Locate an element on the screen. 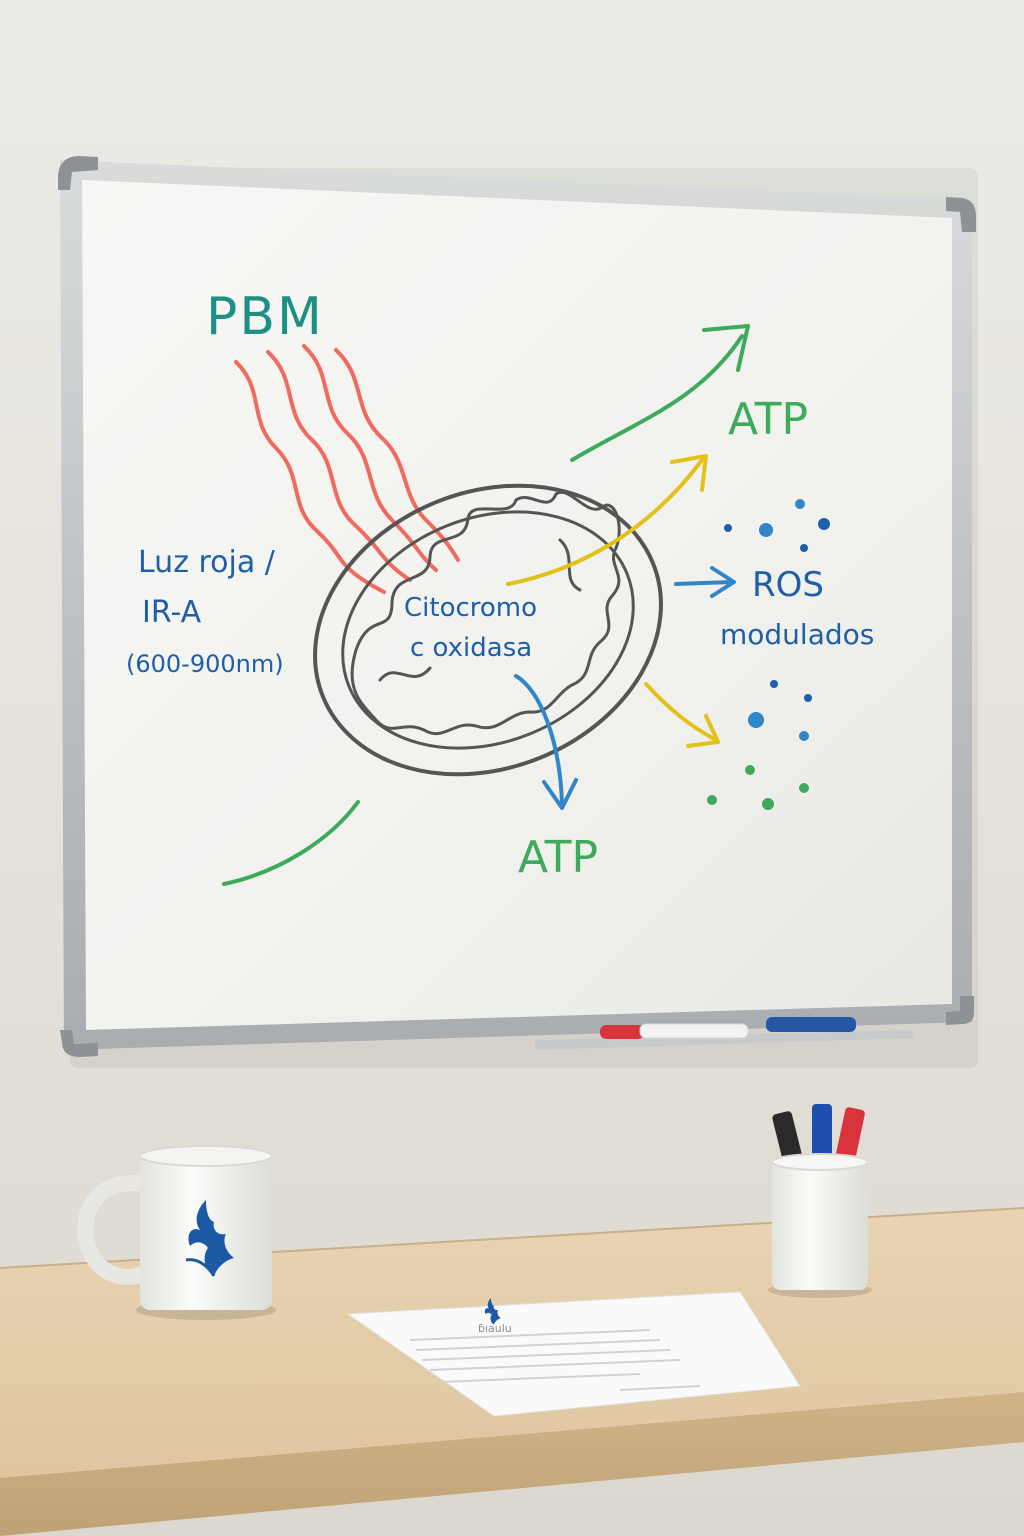  mito-outer-membrane is located at coordinates (488, 630).